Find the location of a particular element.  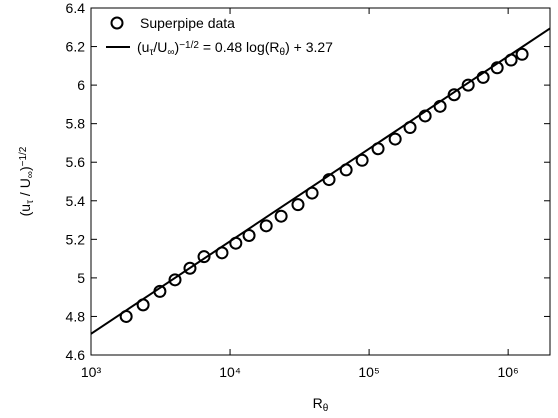

x-tick-label: 10⁵ is located at coordinates (368, 372).